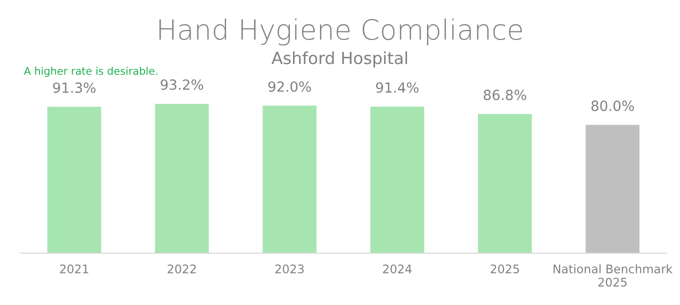 The height and width of the screenshot is (305, 680). What do you see at coordinates (74, 87) in the screenshot?
I see `data-label: 91.3%` at bounding box center [74, 87].